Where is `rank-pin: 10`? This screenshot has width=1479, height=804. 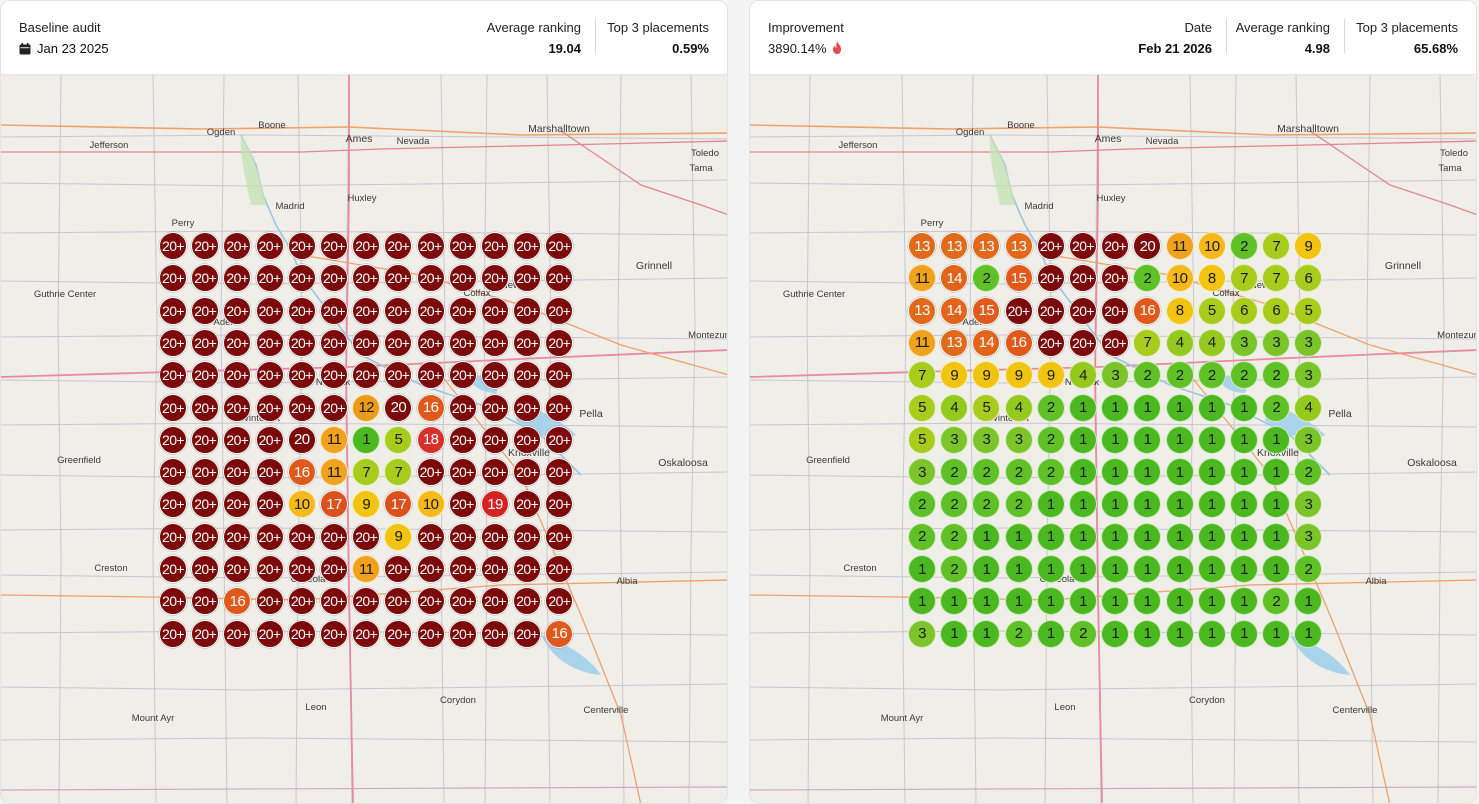
rank-pin: 10 is located at coordinates (430, 504).